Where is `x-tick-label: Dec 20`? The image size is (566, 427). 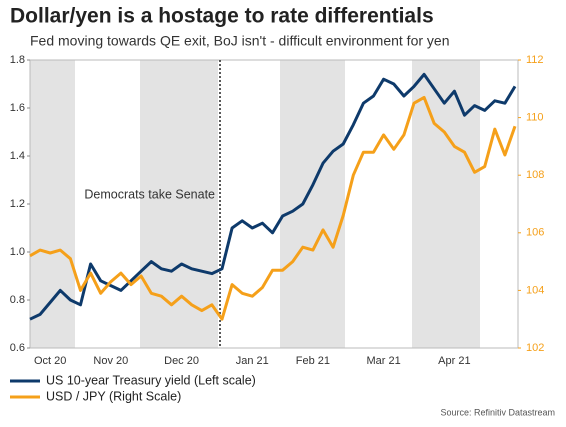 x-tick-label: Dec 20 is located at coordinates (181, 361).